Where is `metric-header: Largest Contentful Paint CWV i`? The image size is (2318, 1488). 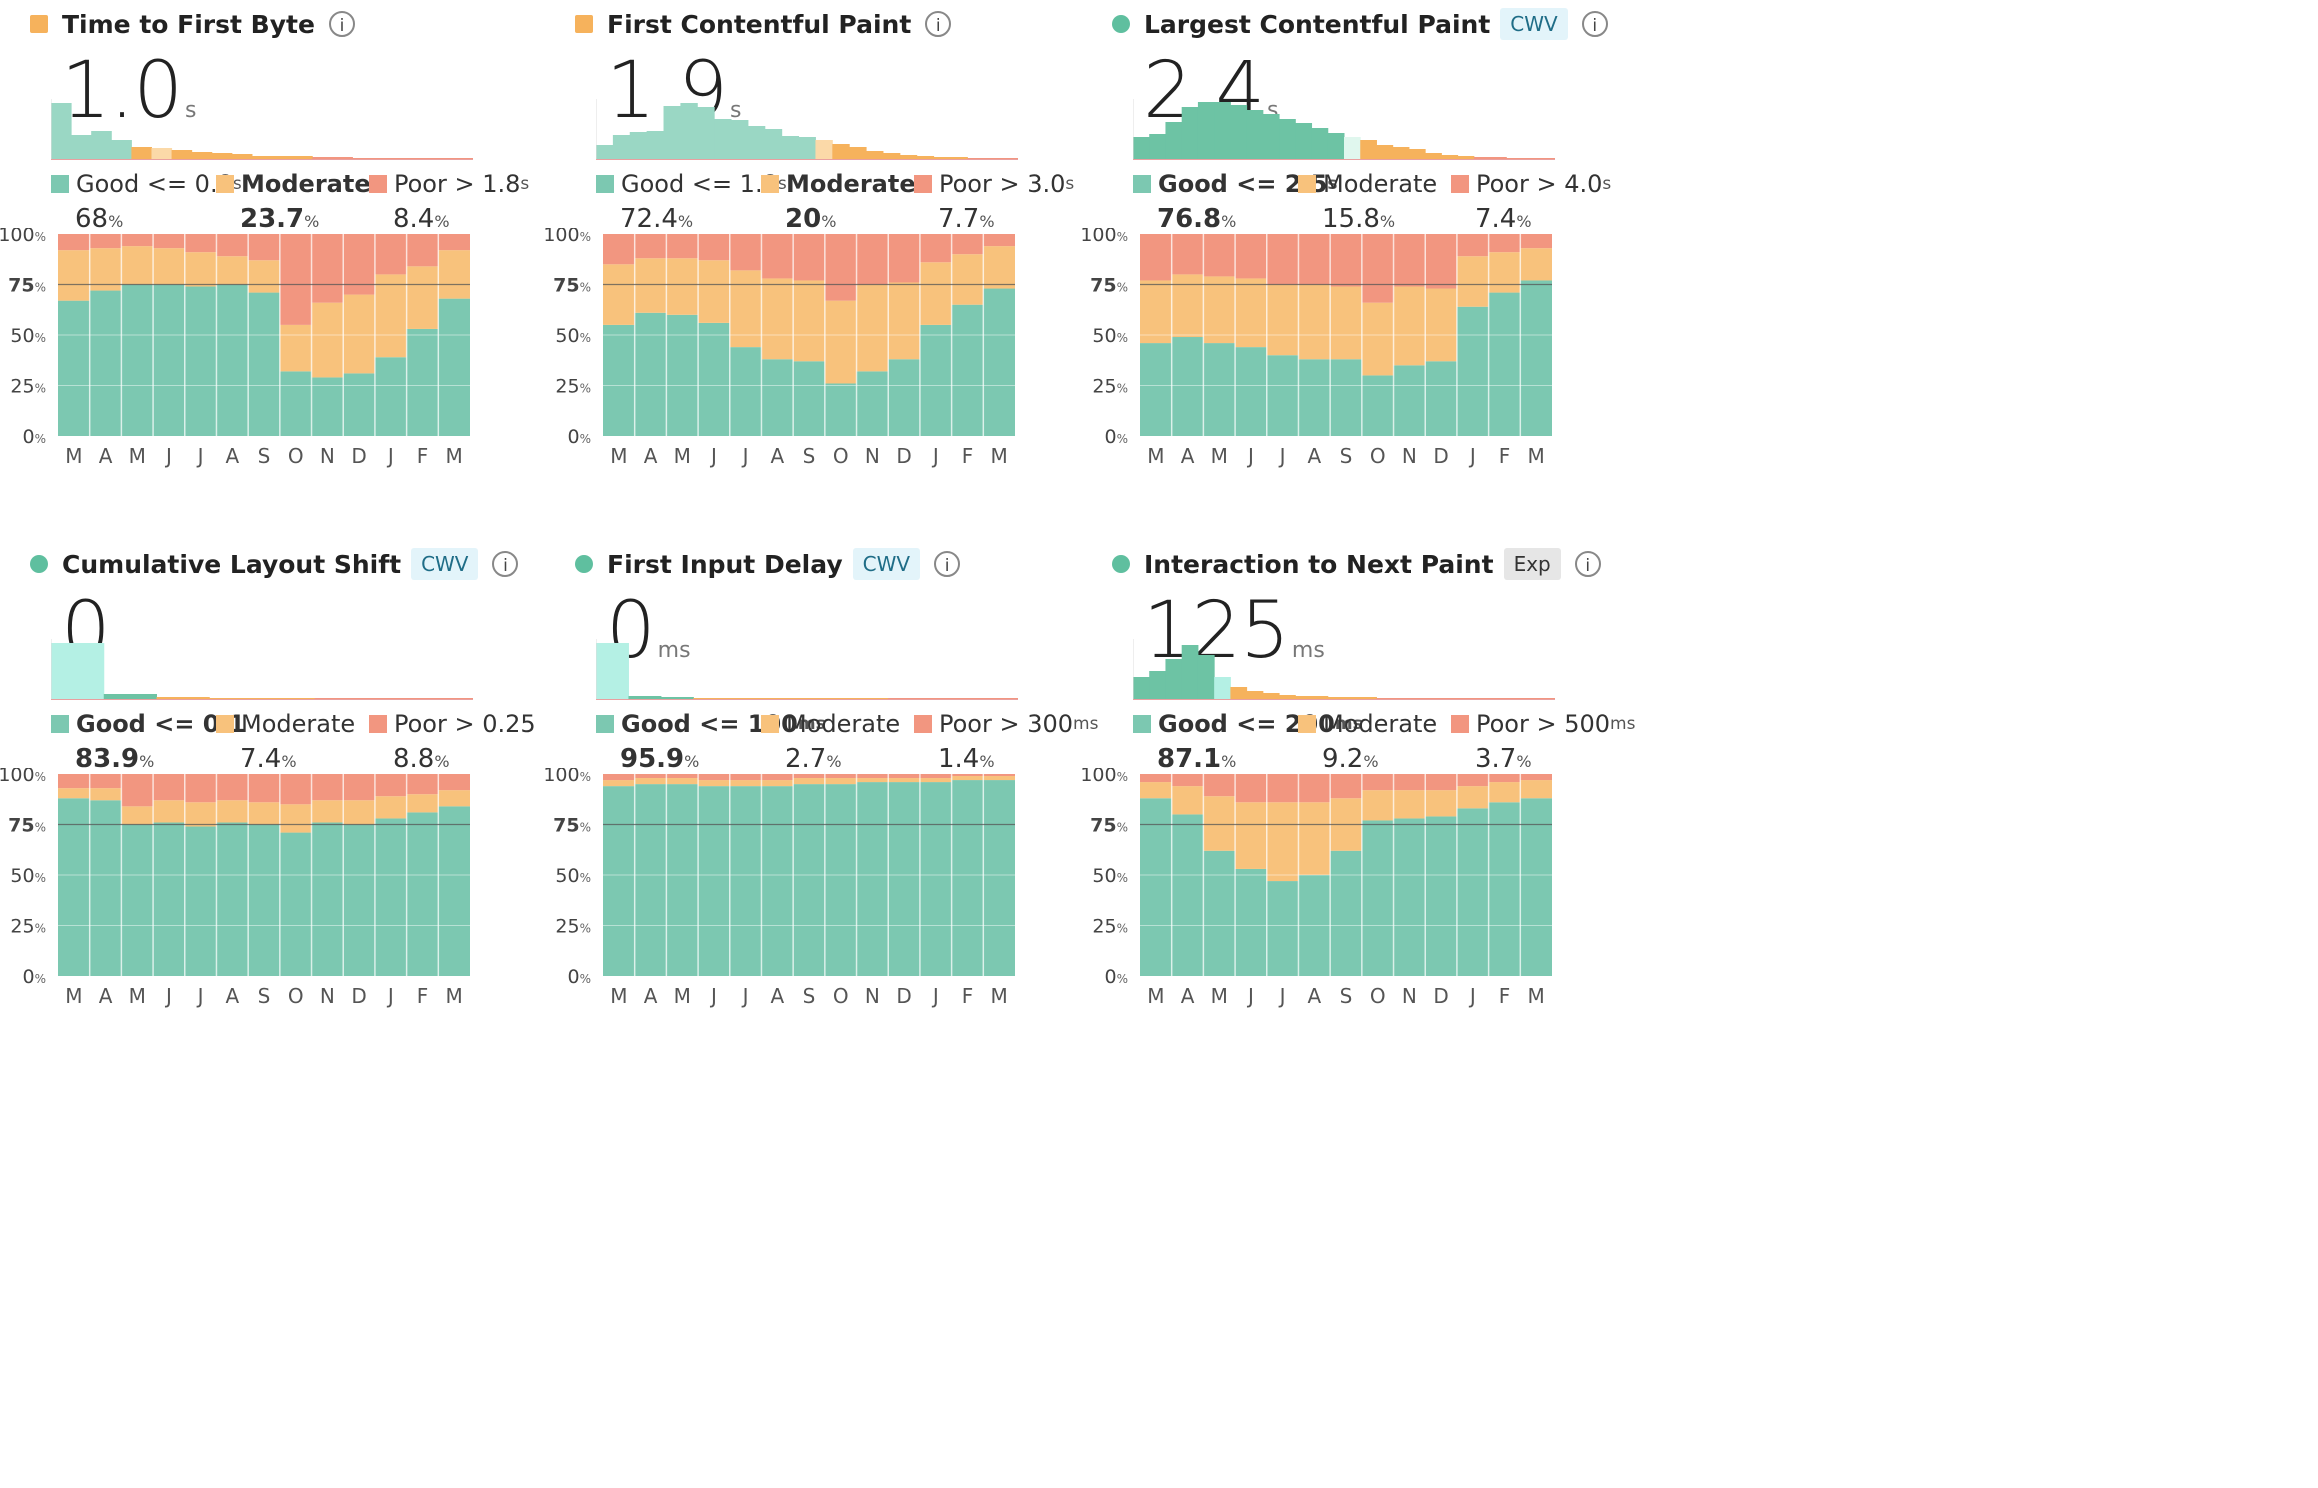
metric-header: Largest Contentful Paint CWV i is located at coordinates (1360, 24).